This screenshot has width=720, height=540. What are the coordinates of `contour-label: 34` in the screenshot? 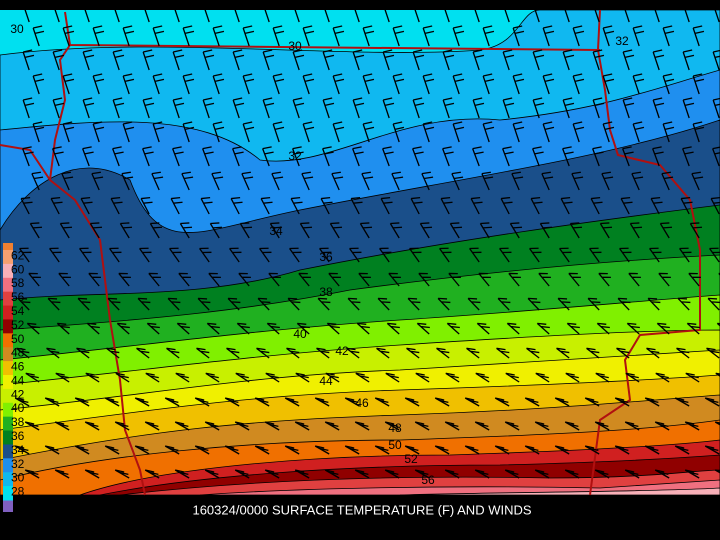 It's located at (276, 231).